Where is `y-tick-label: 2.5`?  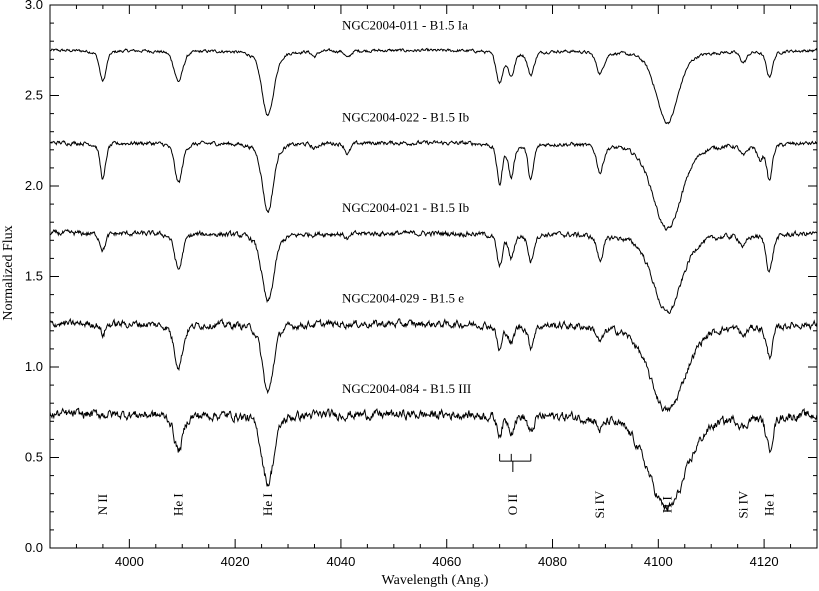 y-tick-label: 2.5 is located at coordinates (34, 95).